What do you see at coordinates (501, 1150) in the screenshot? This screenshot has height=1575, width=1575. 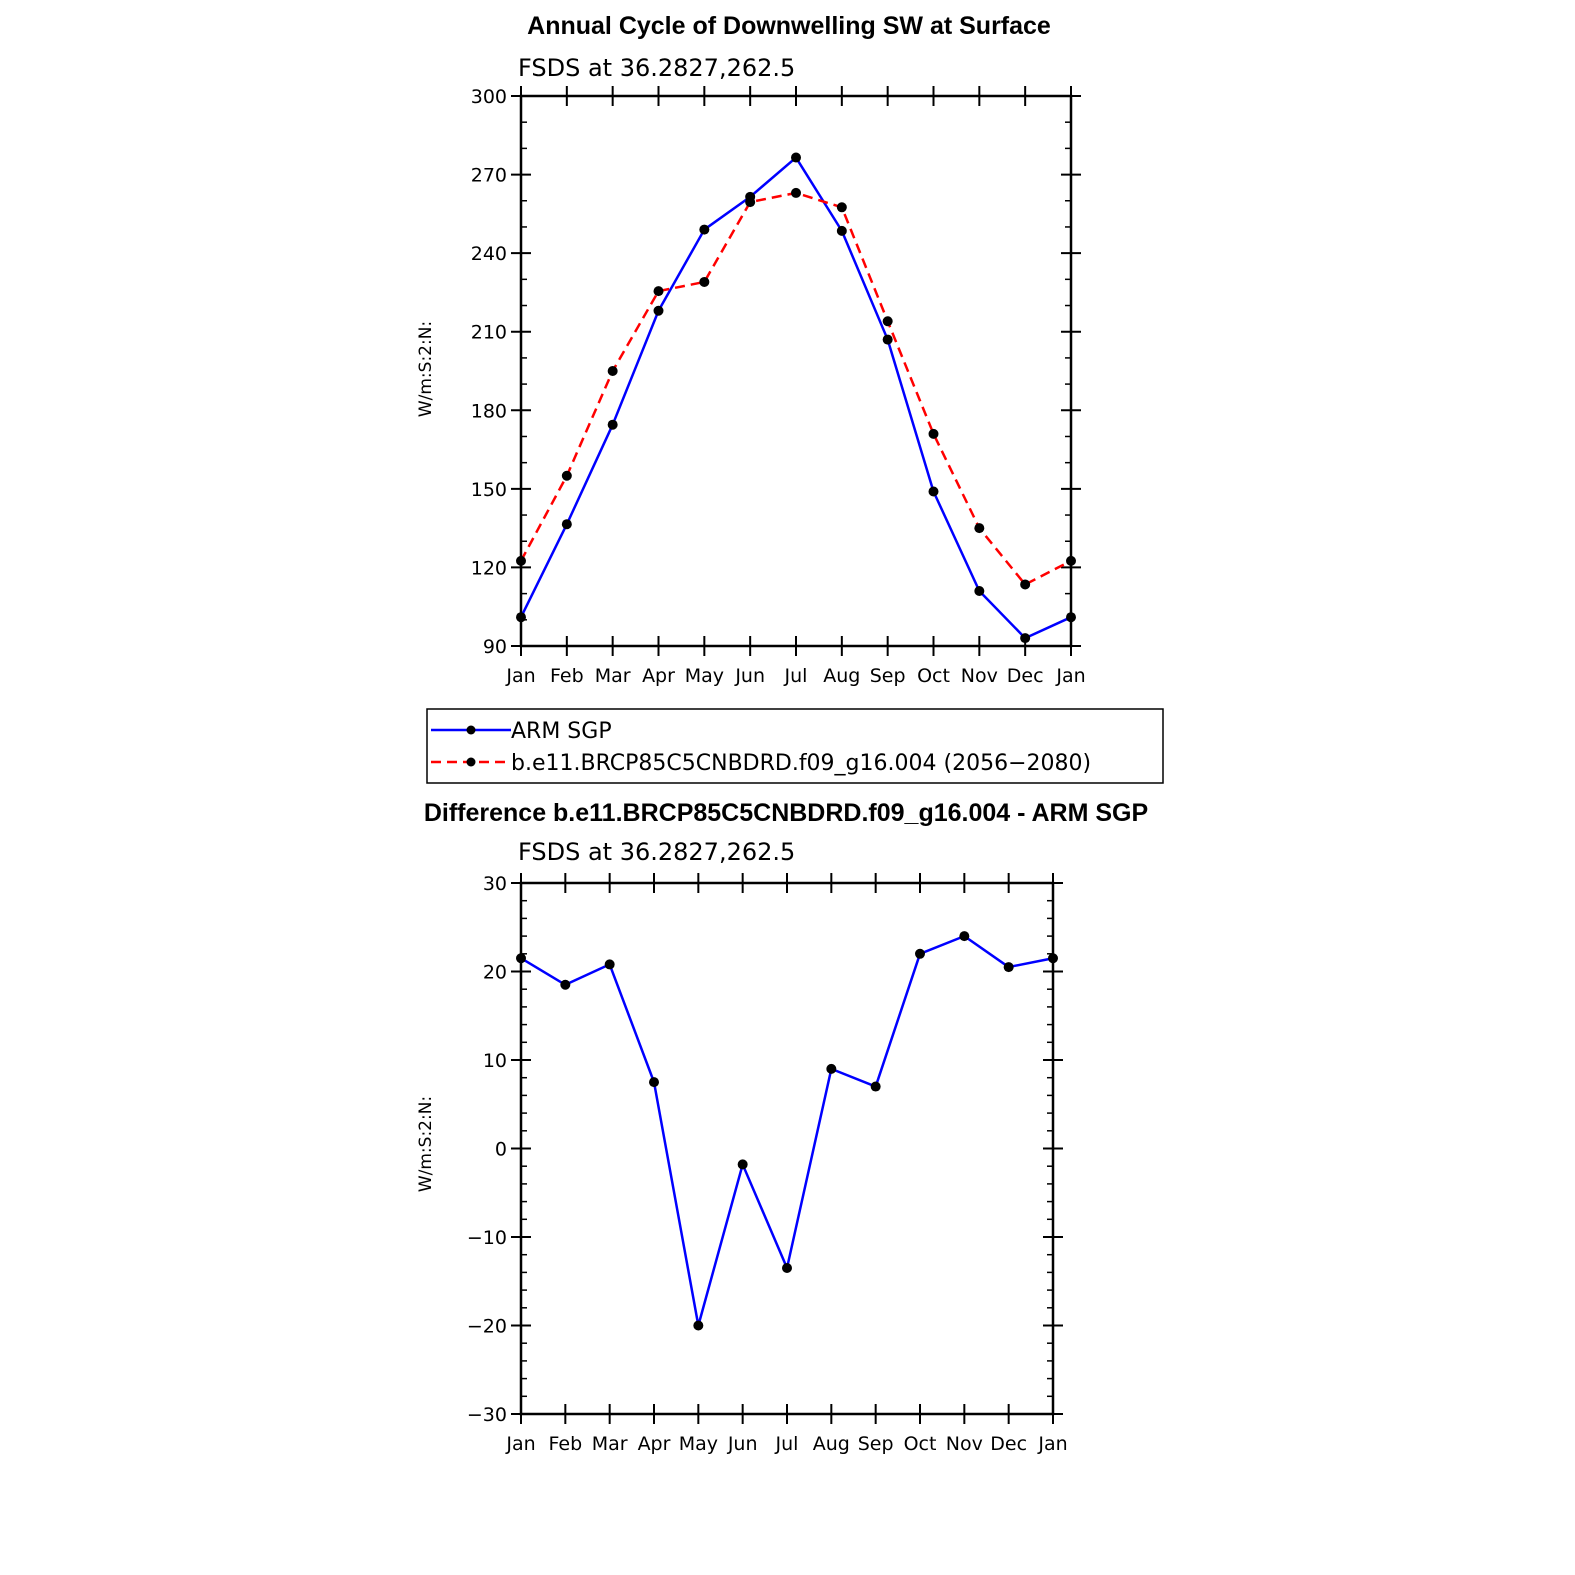 I see `y-tick-label: 0` at bounding box center [501, 1150].